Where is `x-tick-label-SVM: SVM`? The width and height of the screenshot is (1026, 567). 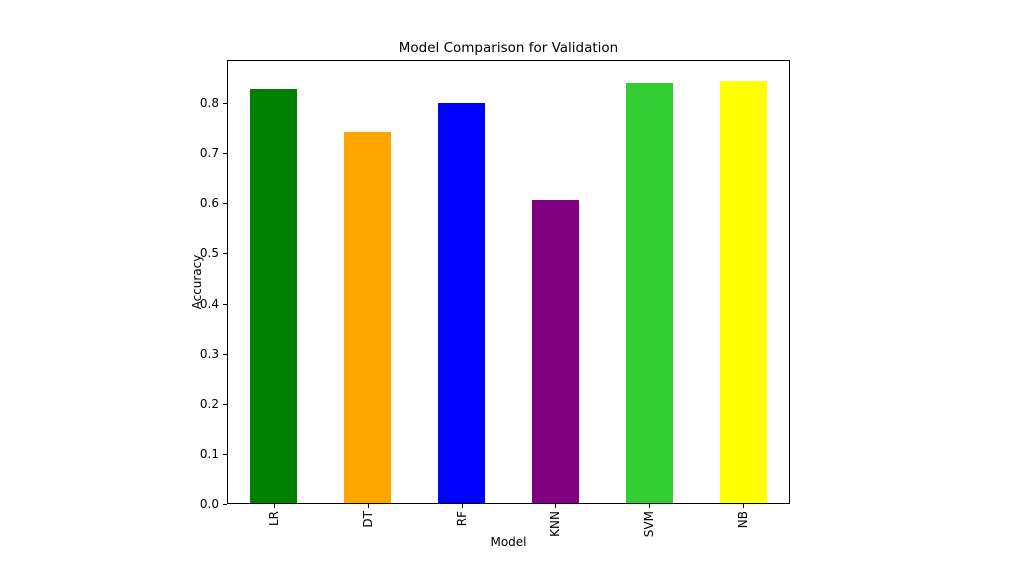 x-tick-label-SVM: SVM is located at coordinates (649, 524).